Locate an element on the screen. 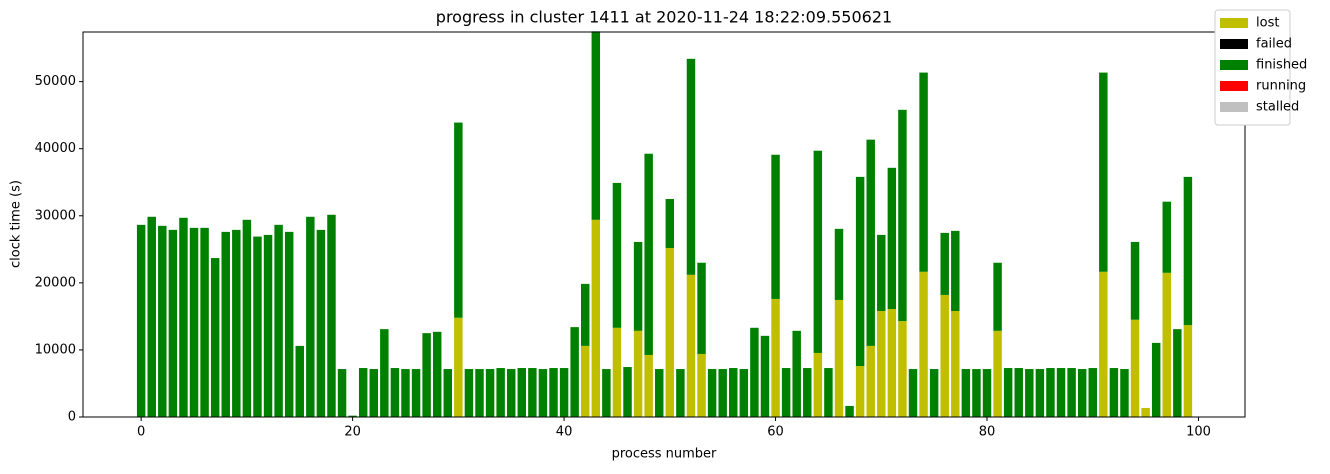 The width and height of the screenshot is (1330, 474). y-tick-label: 50000 is located at coordinates (55, 81).